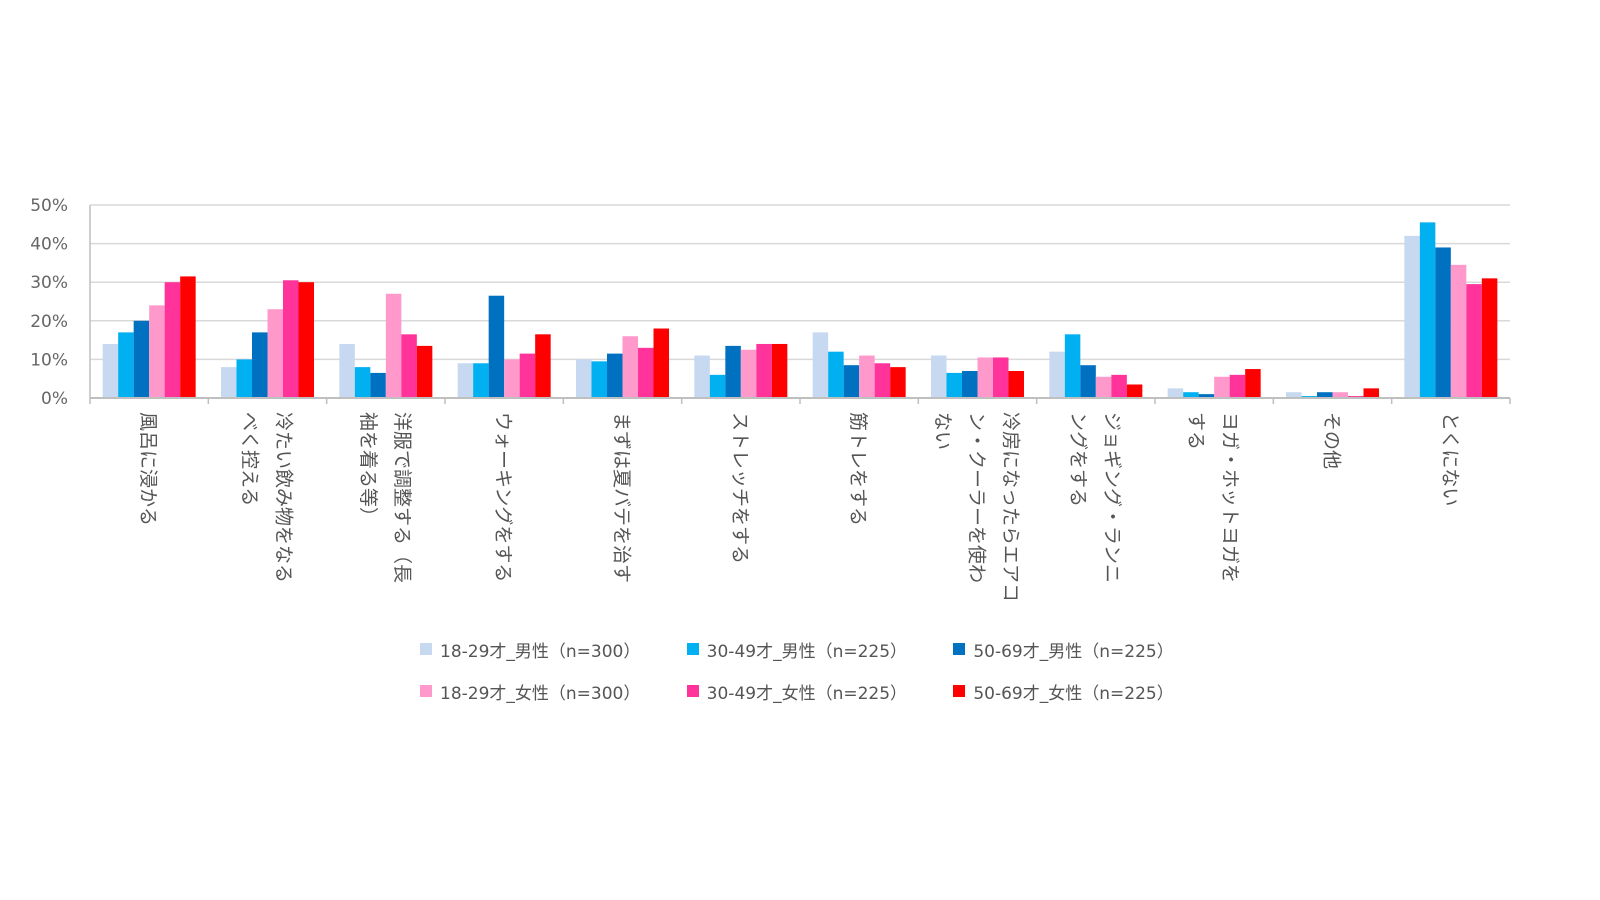  Describe the element at coordinates (49, 283) in the screenshot. I see `y-tick-label: 30%` at that location.